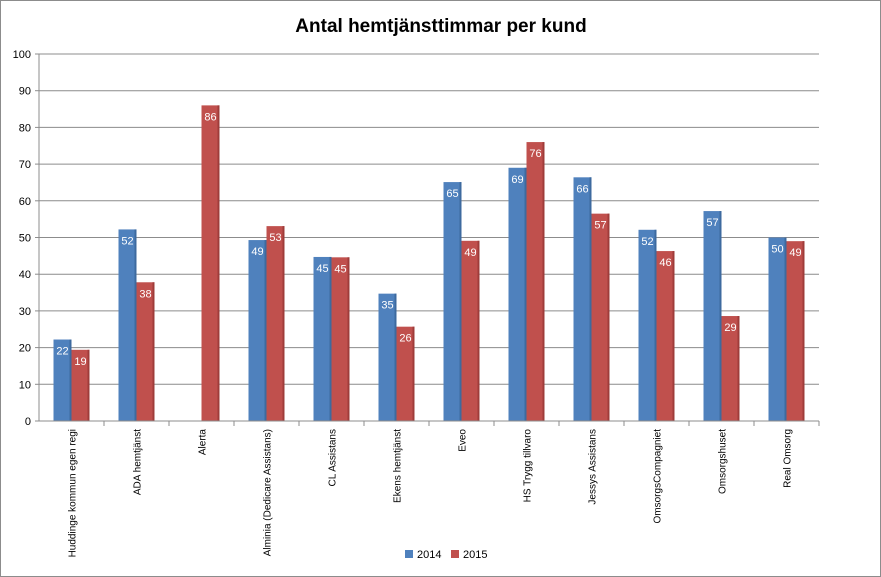  Describe the element at coordinates (25, 385) in the screenshot. I see `y-tick-label: 10` at that location.